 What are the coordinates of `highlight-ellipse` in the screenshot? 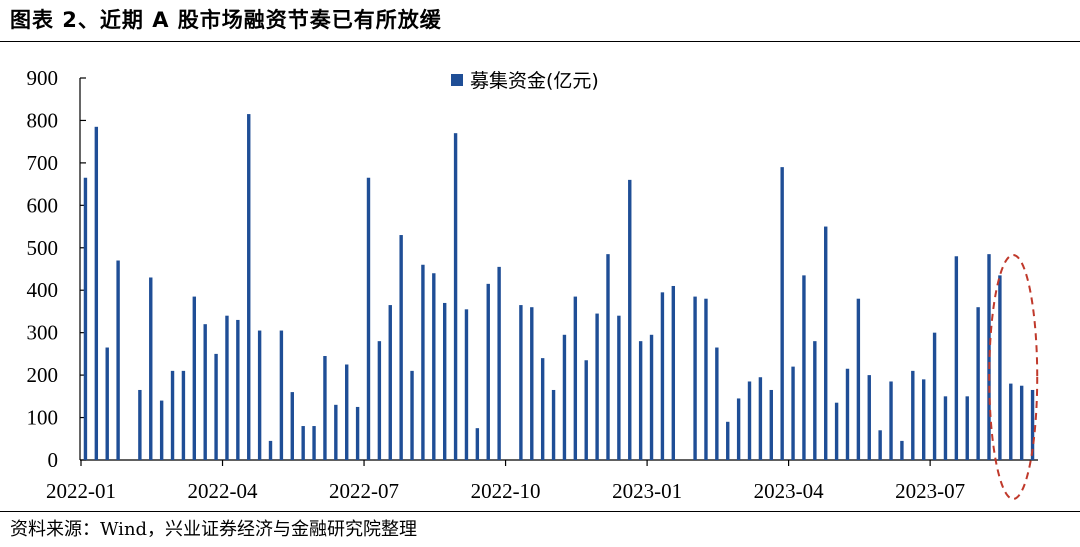 It's located at (1013, 377).